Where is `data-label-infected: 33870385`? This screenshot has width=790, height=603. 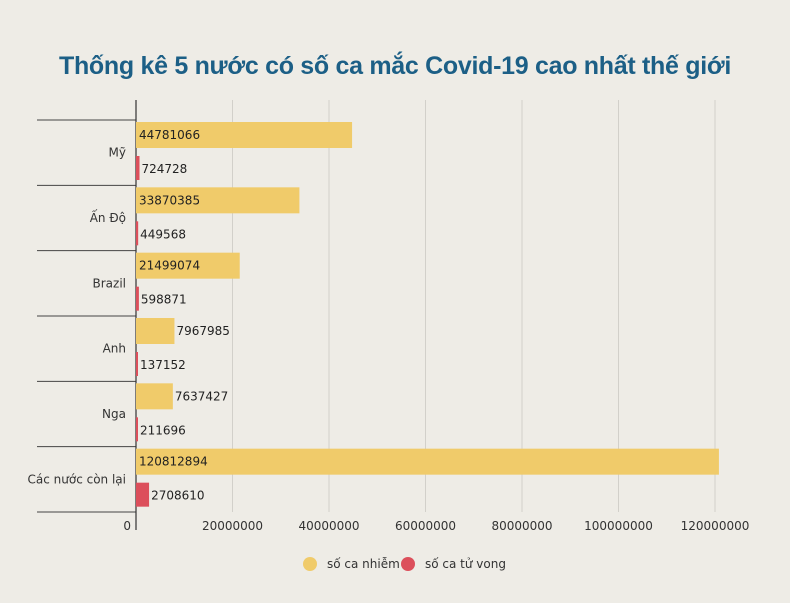
data-label-infected: 33870385 is located at coordinates (169, 200).